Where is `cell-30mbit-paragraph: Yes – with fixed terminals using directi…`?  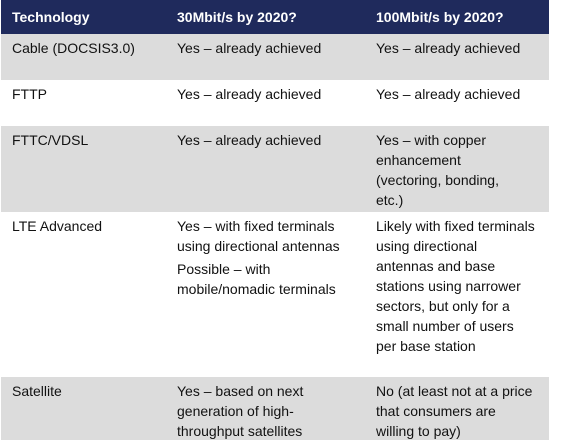
cell-30mbit-paragraph: Yes – with fixed terminals using directi… is located at coordinates (258, 236).